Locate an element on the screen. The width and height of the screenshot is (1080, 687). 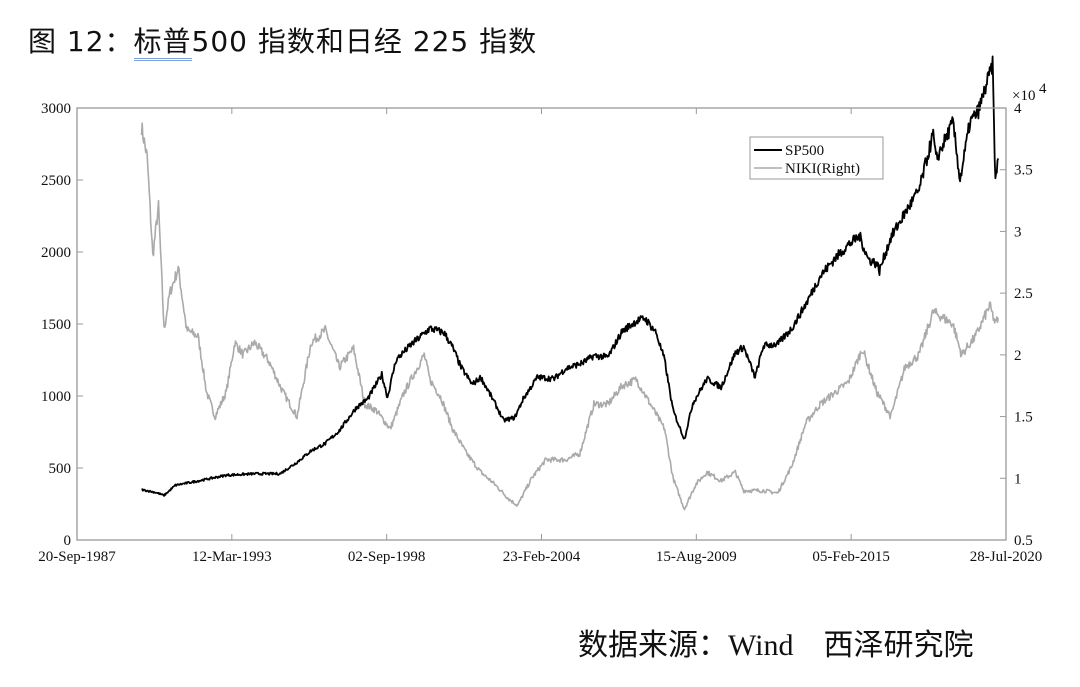
x-tick-label: 02-Sep-1998 is located at coordinates (387, 557).